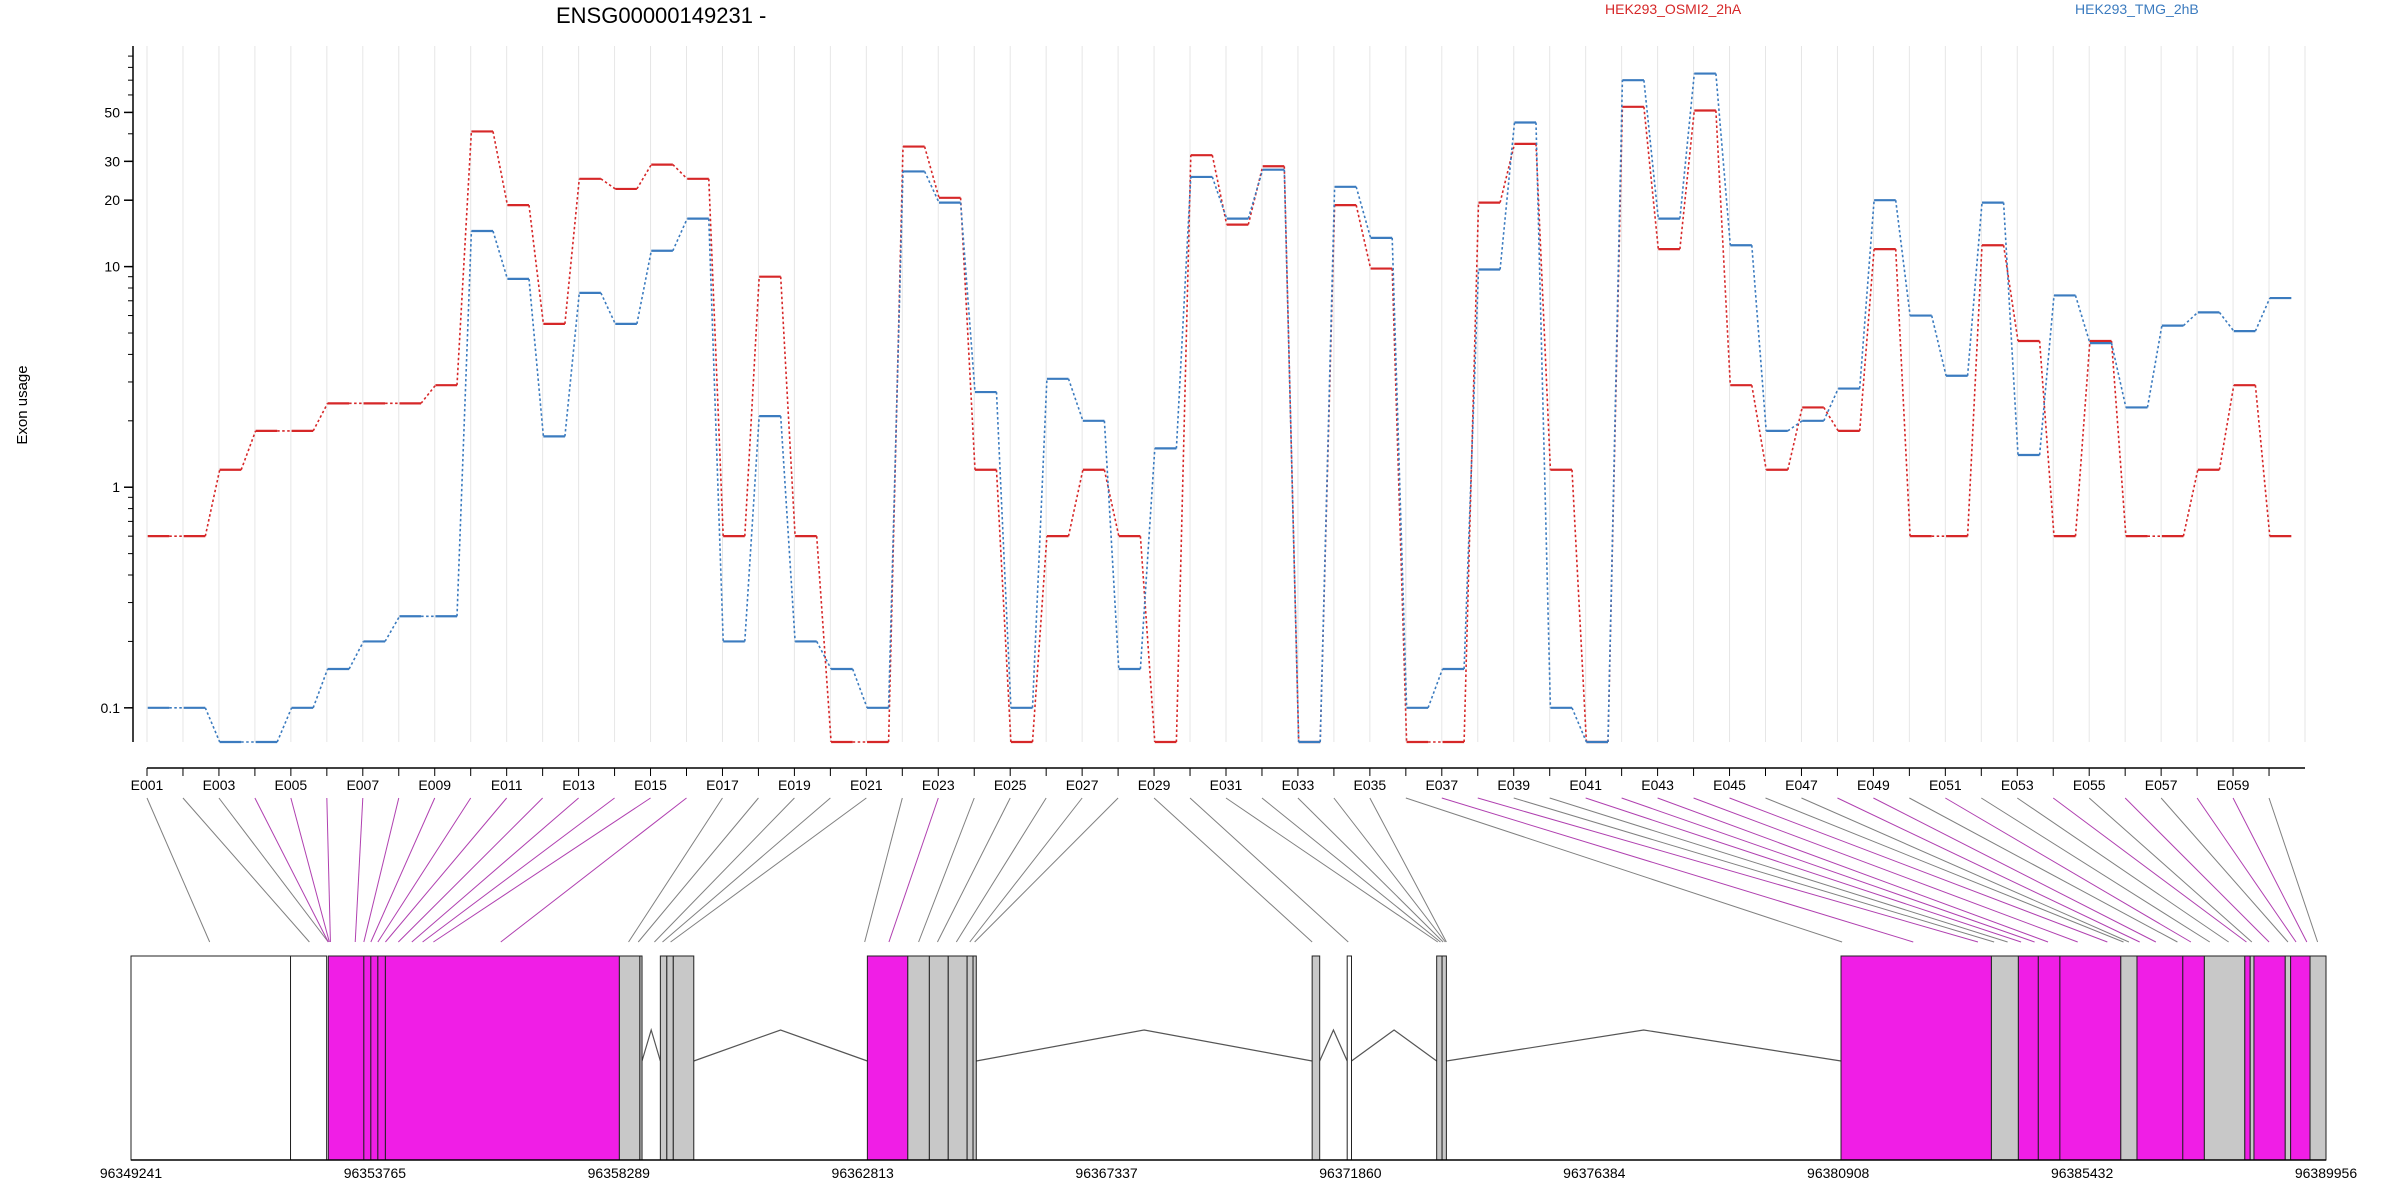 The image size is (2400, 1200). Describe the element at coordinates (22, 404) in the screenshot. I see `y-axis-label: Exon usage` at that location.